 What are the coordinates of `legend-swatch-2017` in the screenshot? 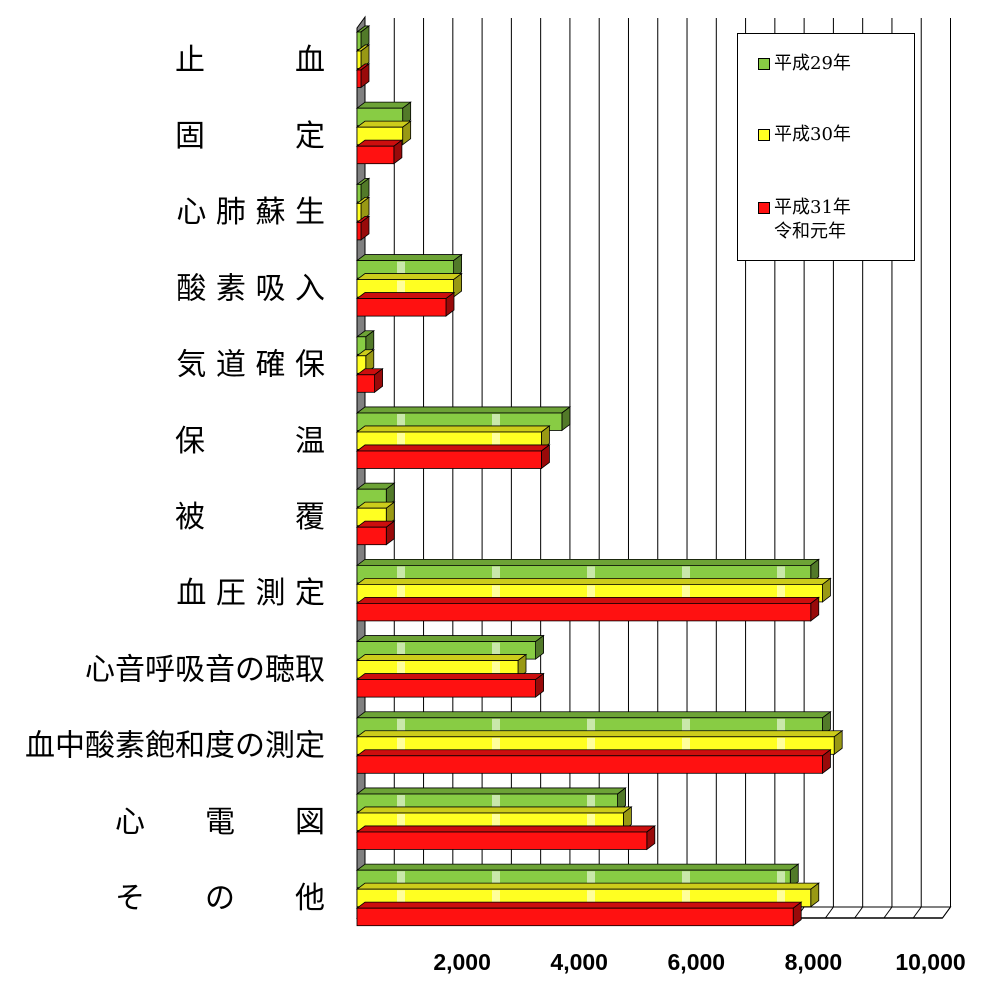 It's located at (764, 64).